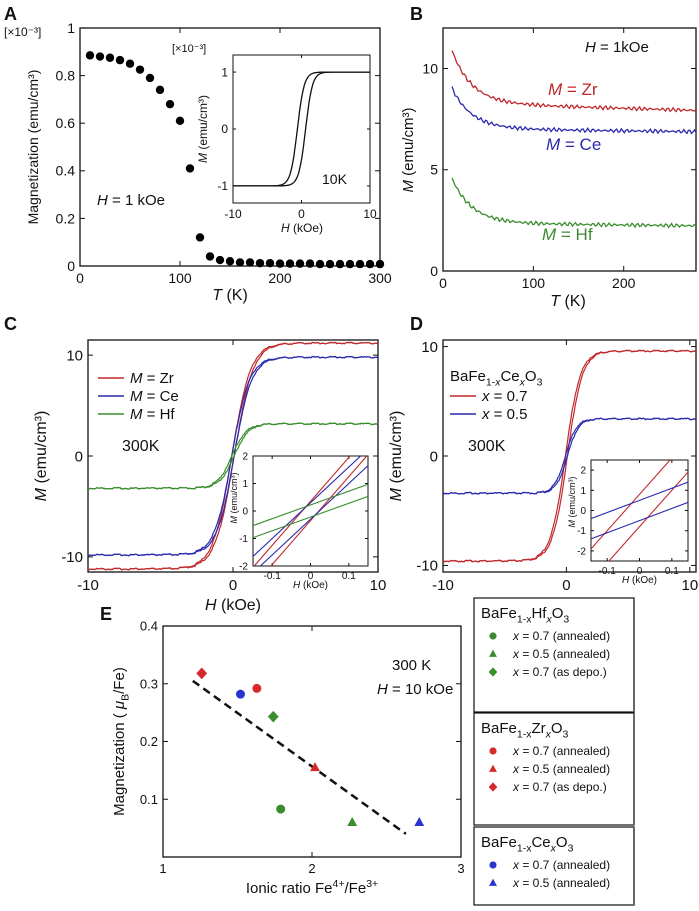 This screenshot has height=911, width=699. Describe the element at coordinates (80, 278) in the screenshot. I see `panel-a-xtick-label: 0` at that location.